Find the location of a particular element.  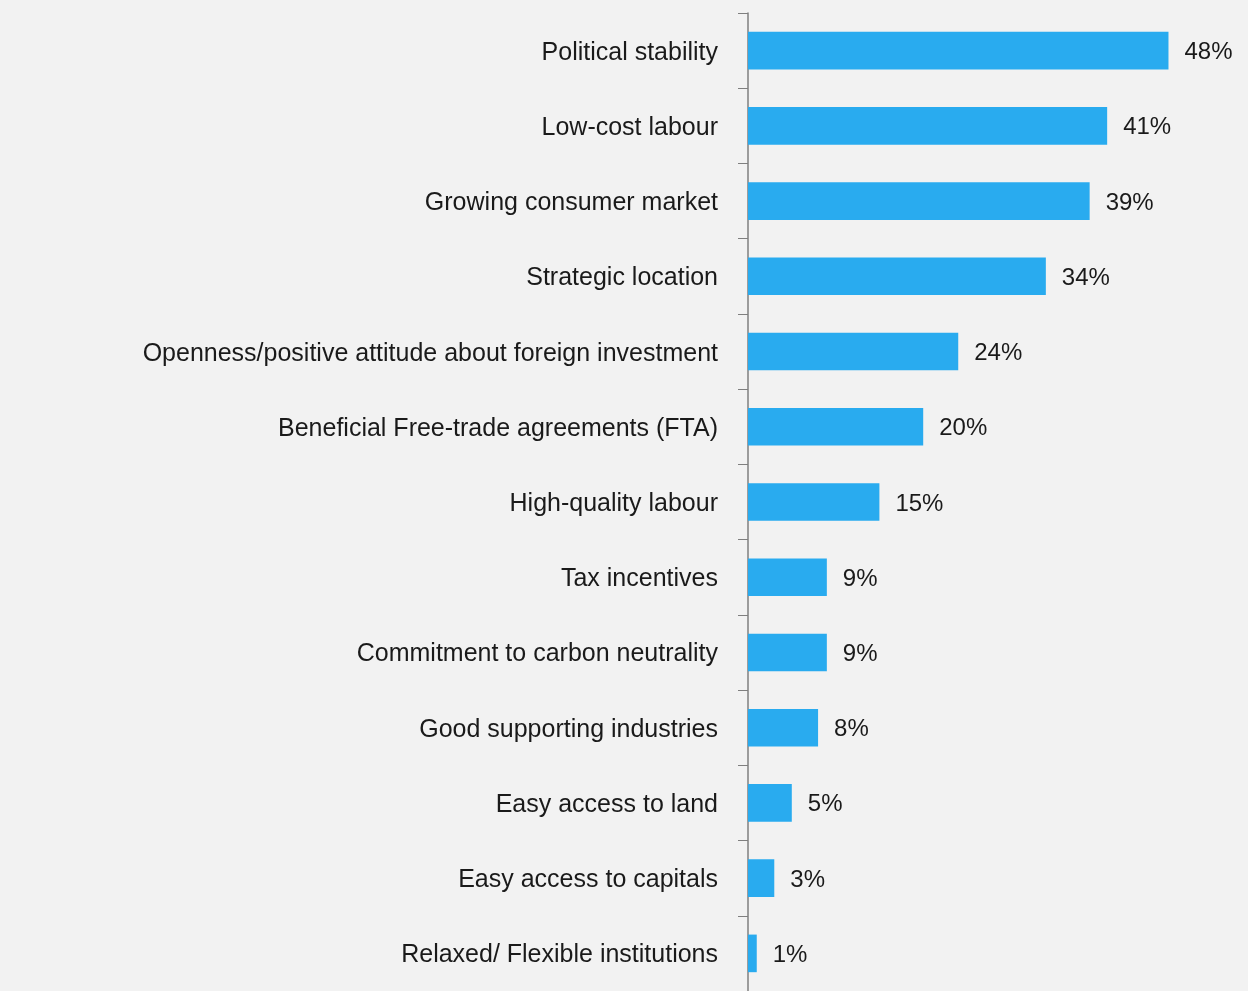

data-label: 20% is located at coordinates (963, 427).